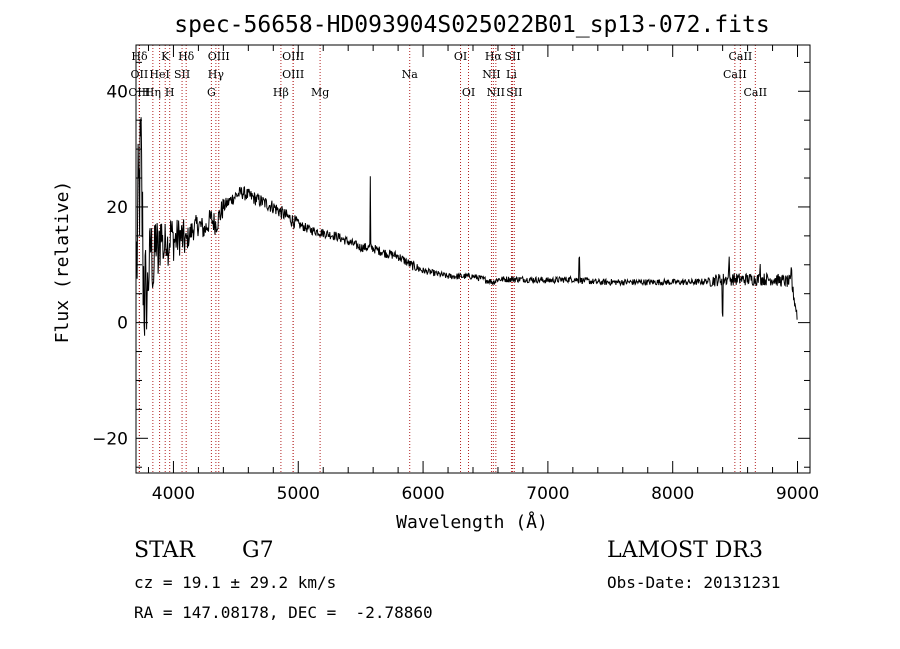 Image resolution: width=900 pixels, height=649 pixels. Describe the element at coordinates (170, 92) in the screenshot. I see `line-label: H` at that location.